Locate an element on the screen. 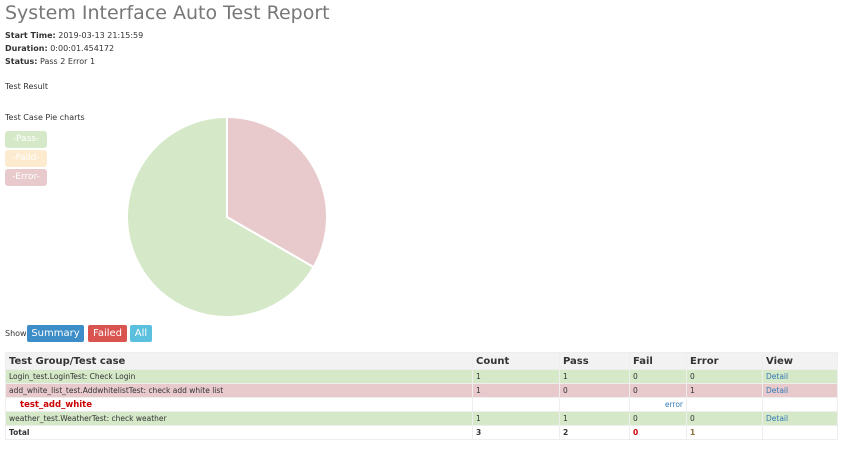  table-cell: test_add_white is located at coordinates (239, 404).